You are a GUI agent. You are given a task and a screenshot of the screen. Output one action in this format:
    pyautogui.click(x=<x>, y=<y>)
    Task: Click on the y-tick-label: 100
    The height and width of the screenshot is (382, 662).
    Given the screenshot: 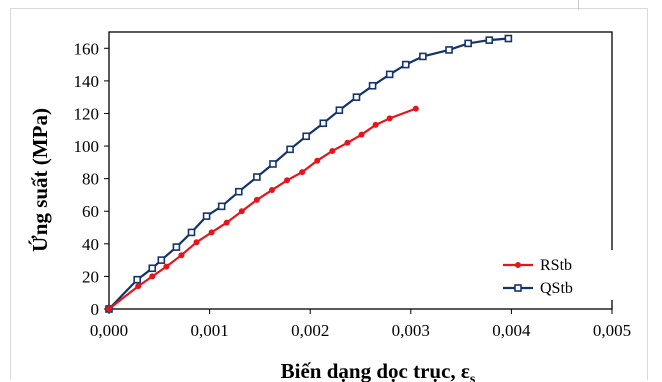 What is the action you would take?
    pyautogui.click(x=87, y=146)
    